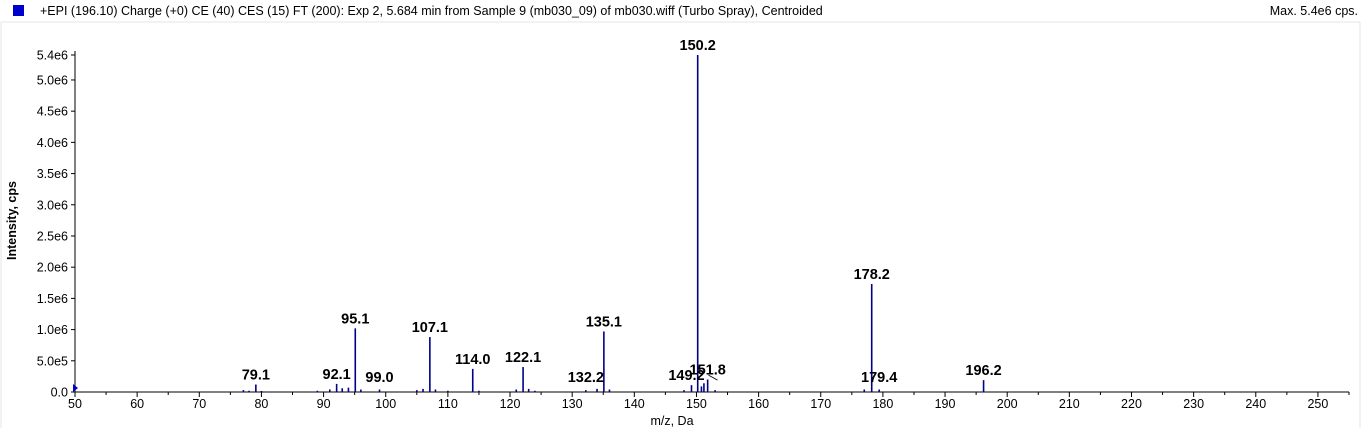 This screenshot has height=430, width=1362. I want to click on peak-label: 135.1, so click(604, 322).